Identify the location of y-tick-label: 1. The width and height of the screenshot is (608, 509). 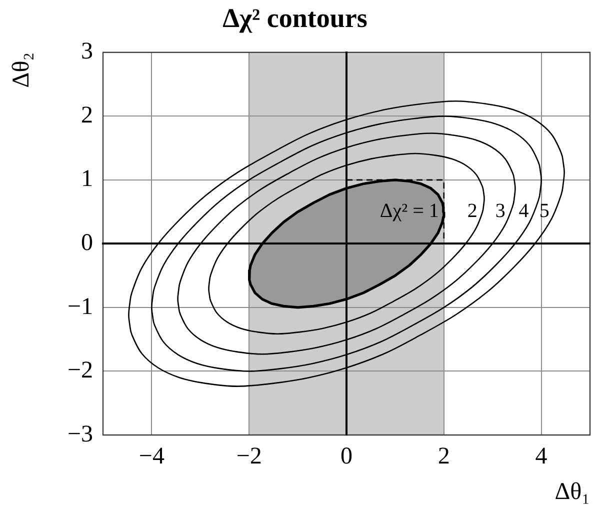
(87, 179).